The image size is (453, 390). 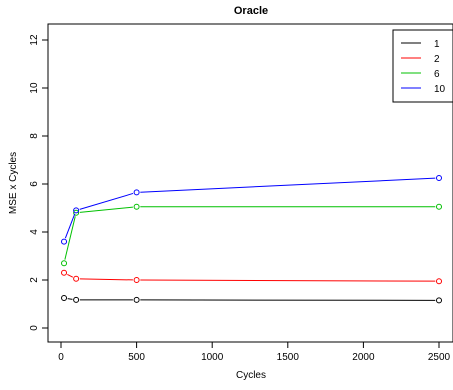 What do you see at coordinates (13, 183) in the screenshot?
I see `y-axis-label: MSE x Cycles` at bounding box center [13, 183].